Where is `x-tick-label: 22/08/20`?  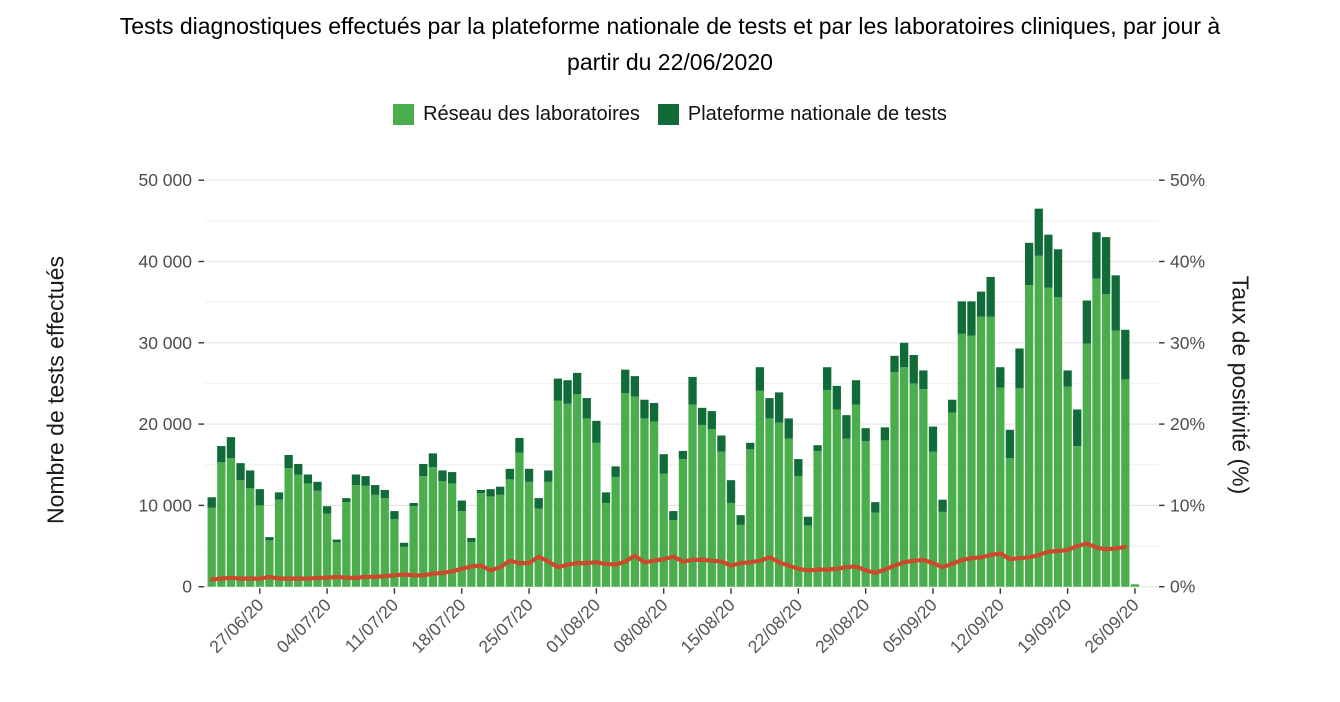
x-tick-label: 22/08/20 is located at coordinates (775, 626).